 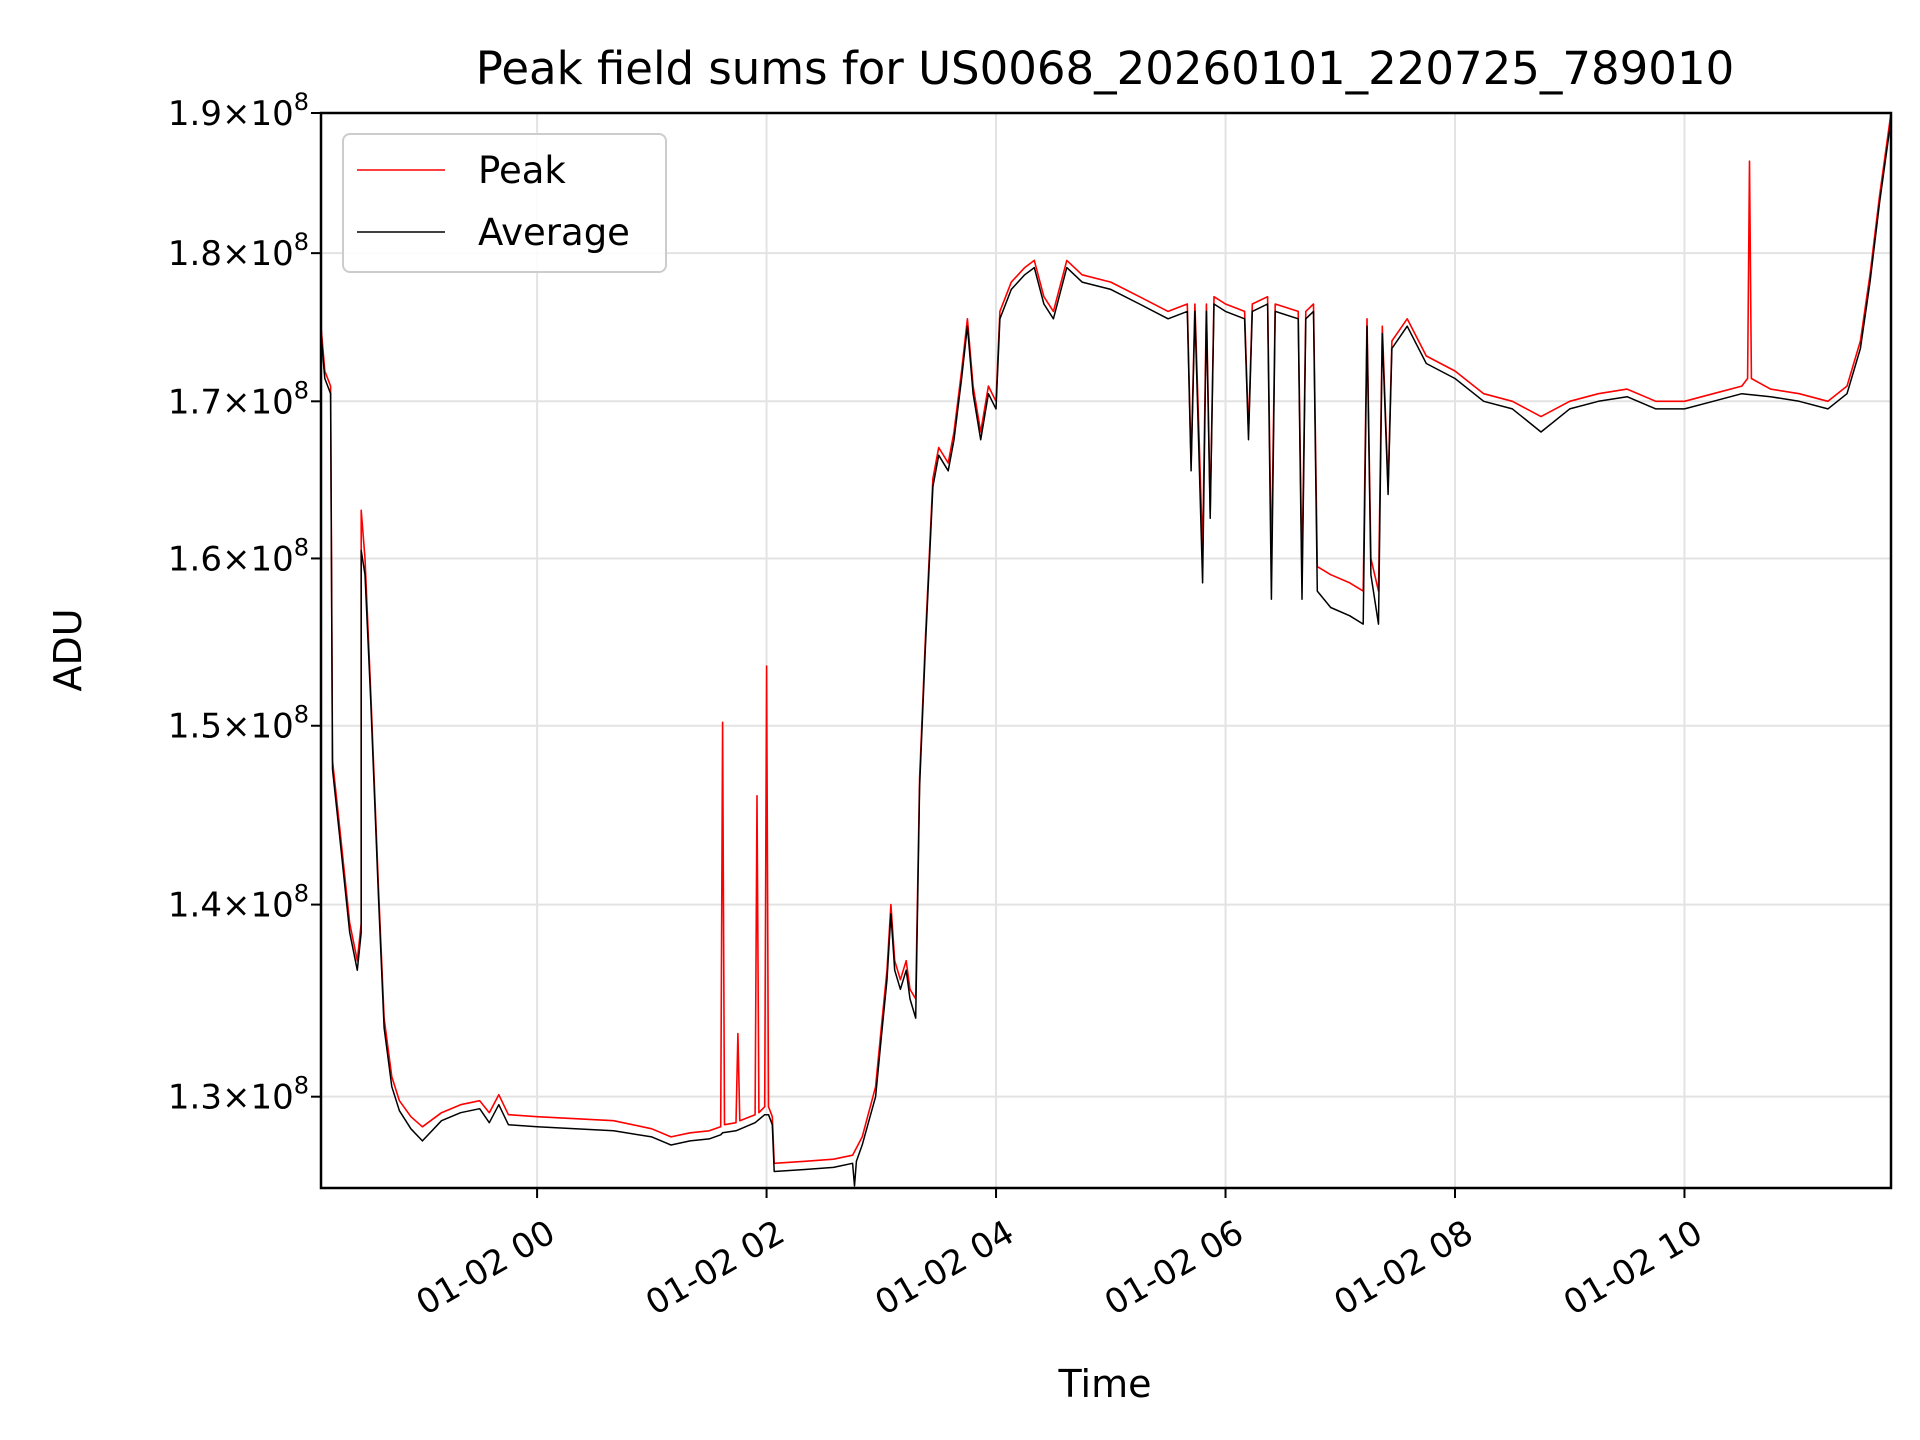 I want to click on y-tick-label: 1.9×108, so click(x=238, y=111).